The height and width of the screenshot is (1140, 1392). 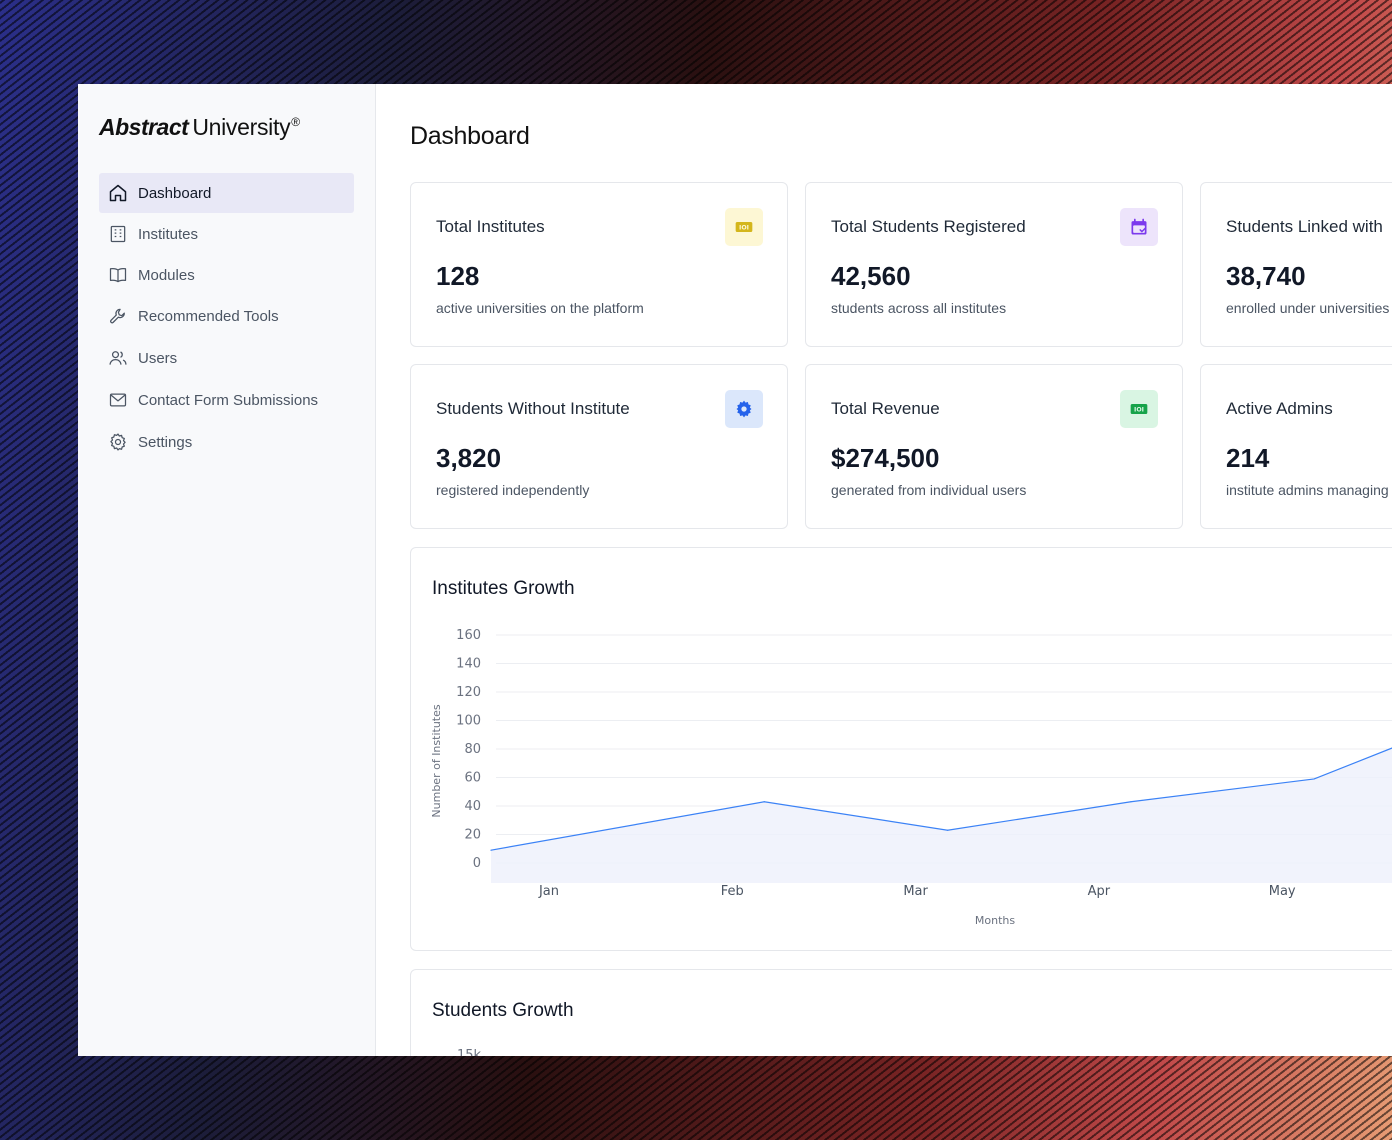 What do you see at coordinates (477, 863) in the screenshot?
I see `y-tick-label: 0` at bounding box center [477, 863].